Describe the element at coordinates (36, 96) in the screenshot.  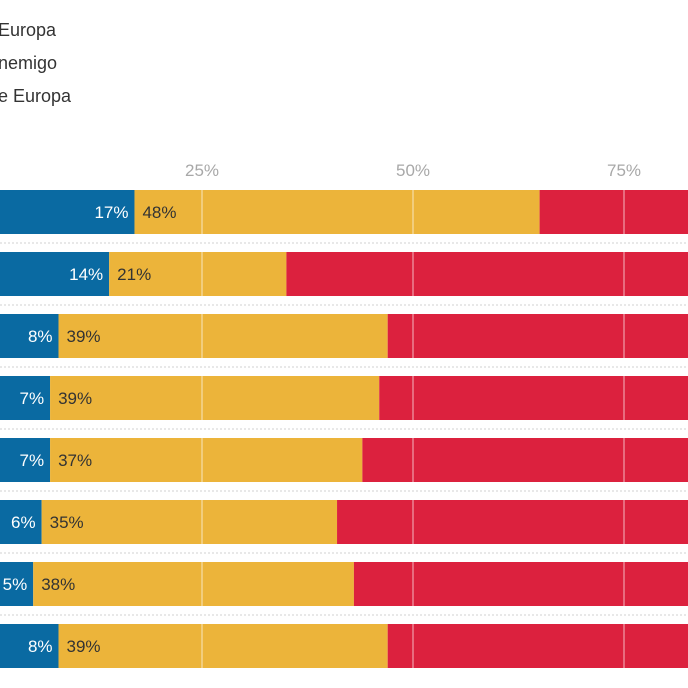
I see `legend-entry: e Europa` at that location.